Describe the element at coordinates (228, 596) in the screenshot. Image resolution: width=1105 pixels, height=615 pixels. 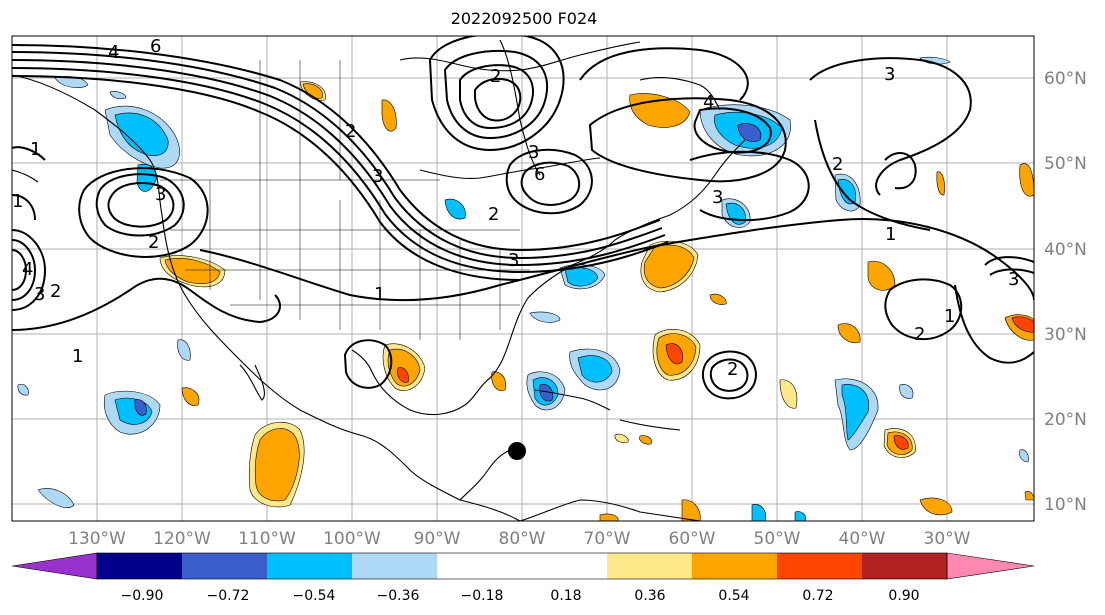
I see `colorbar-tick: −0.72` at that location.